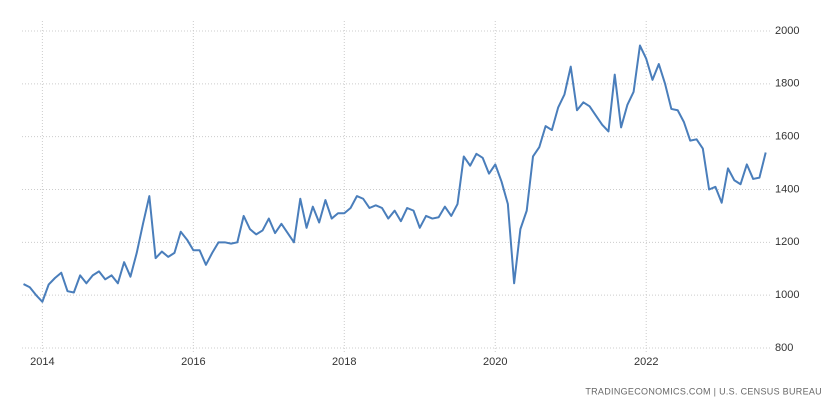  What do you see at coordinates (193, 362) in the screenshot?
I see `x-tick-label: 2016` at bounding box center [193, 362].